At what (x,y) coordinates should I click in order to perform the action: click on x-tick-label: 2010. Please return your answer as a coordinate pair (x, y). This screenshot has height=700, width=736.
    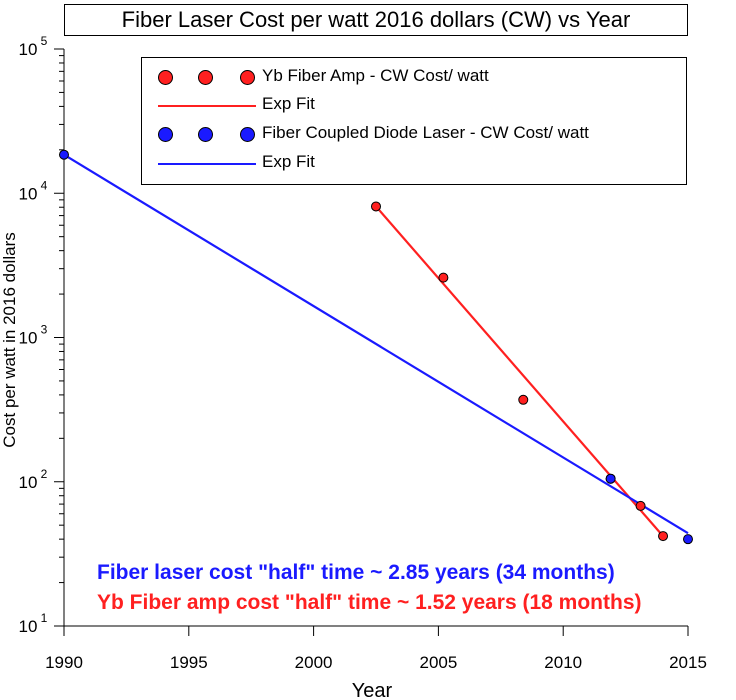
    Looking at the image, I should click on (563, 662).